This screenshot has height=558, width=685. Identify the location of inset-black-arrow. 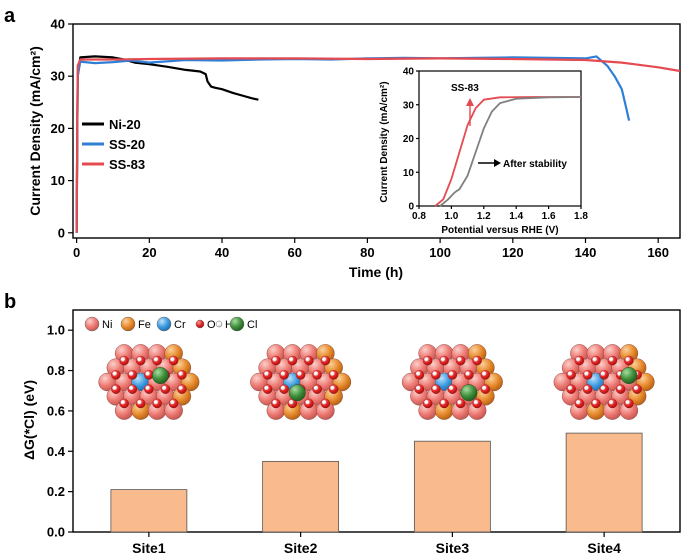
(489, 163).